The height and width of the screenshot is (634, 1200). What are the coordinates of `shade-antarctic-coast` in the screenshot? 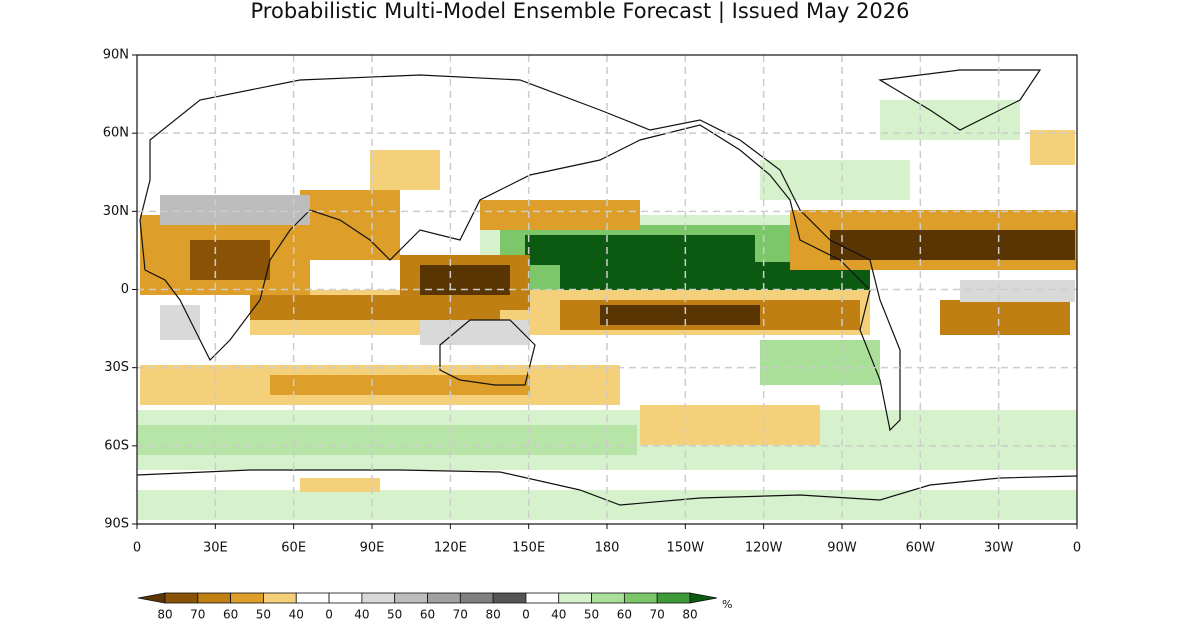 It's located at (340, 485).